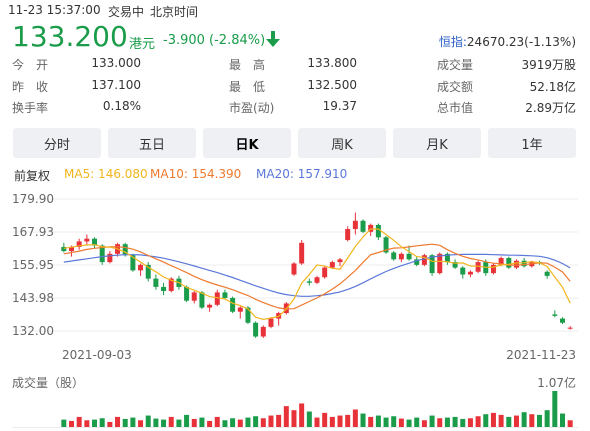 The height and width of the screenshot is (431, 590). Describe the element at coordinates (247, 143) in the screenshot. I see `tab-daily-k: 日K` at that location.